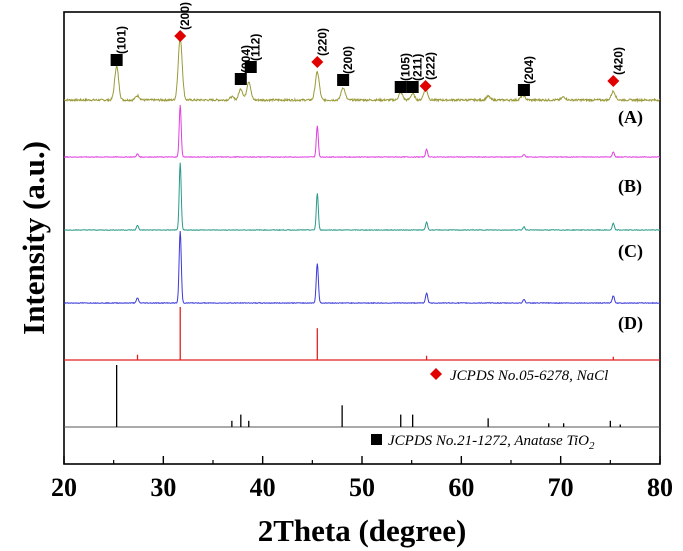  What do you see at coordinates (431, 66) in the screenshot?
I see `hkl-label: (222)` at bounding box center [431, 66].